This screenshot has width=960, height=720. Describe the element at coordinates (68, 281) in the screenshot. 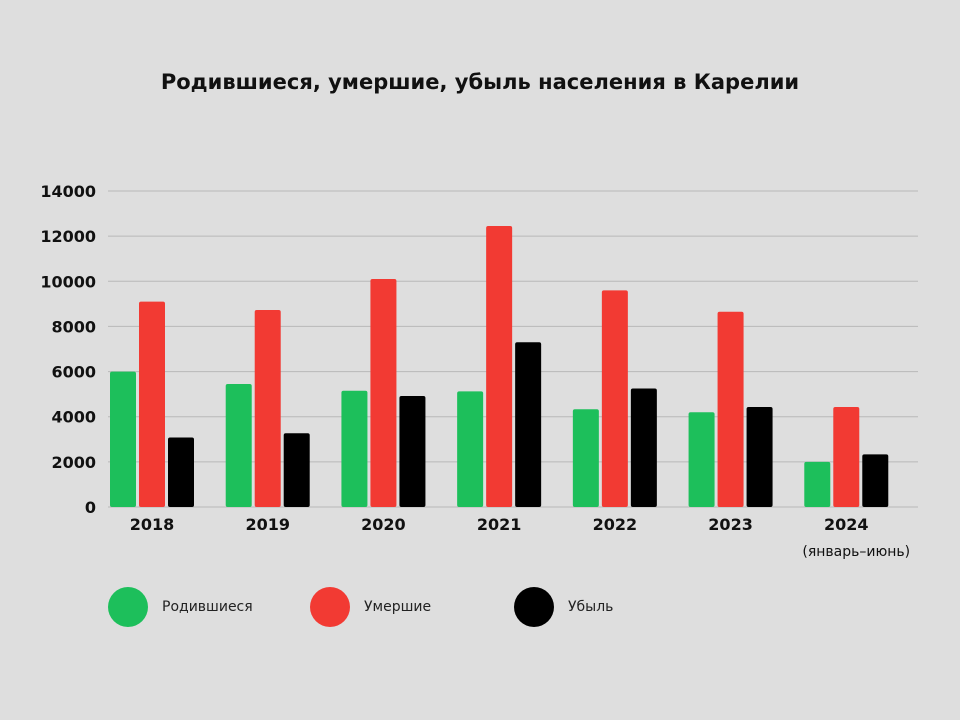

I see `y-tick-label: 10000` at that location.